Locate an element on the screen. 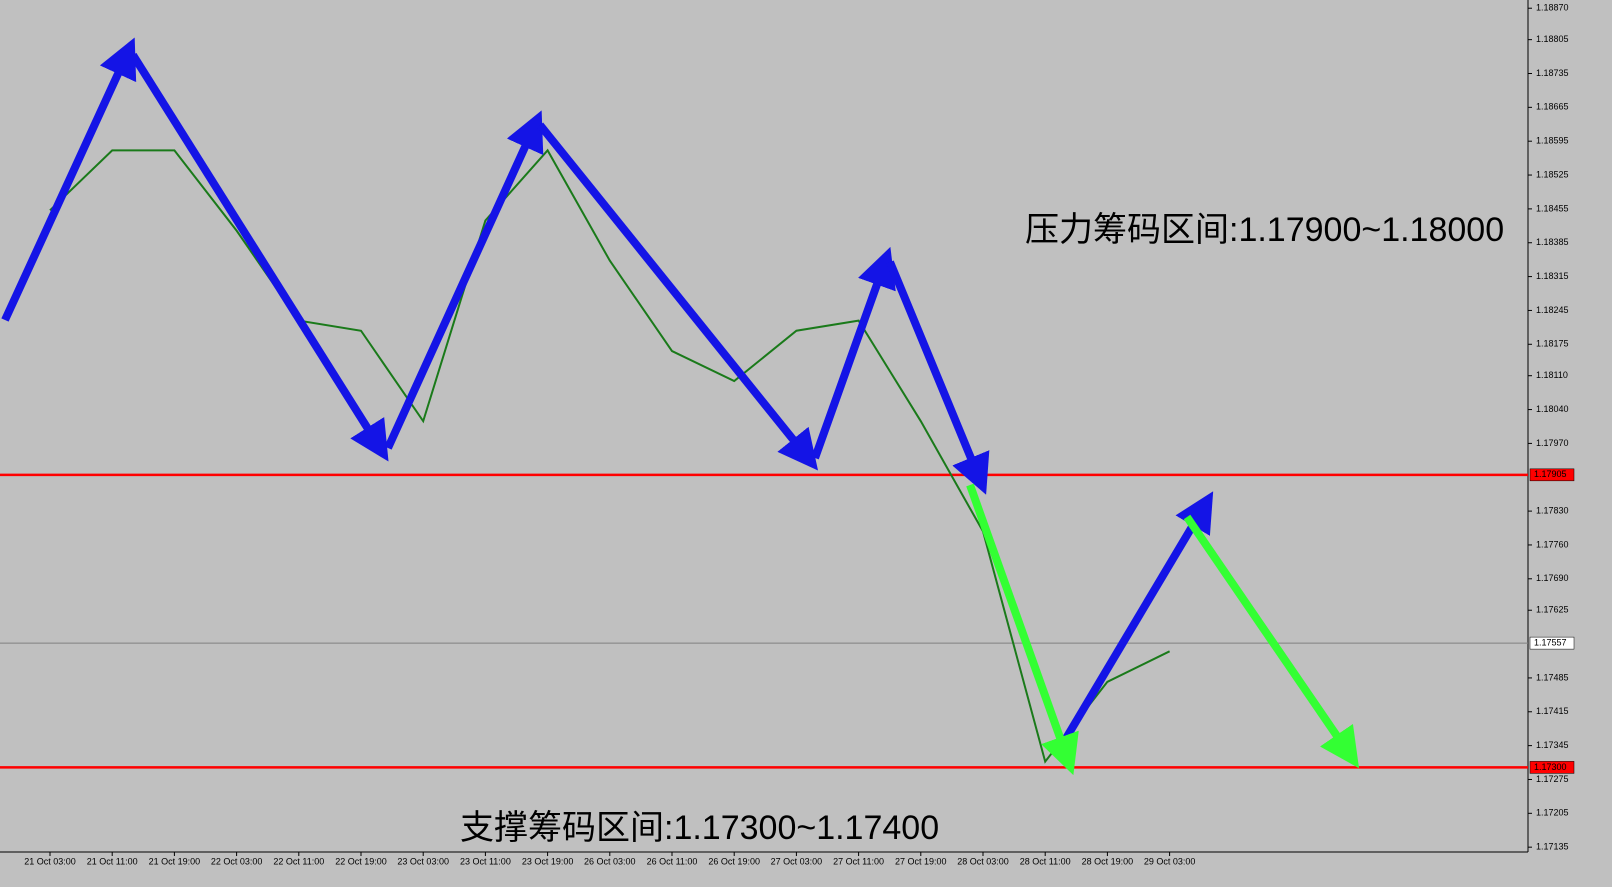  y-tick-label: 1.17970 is located at coordinates (1552, 443).